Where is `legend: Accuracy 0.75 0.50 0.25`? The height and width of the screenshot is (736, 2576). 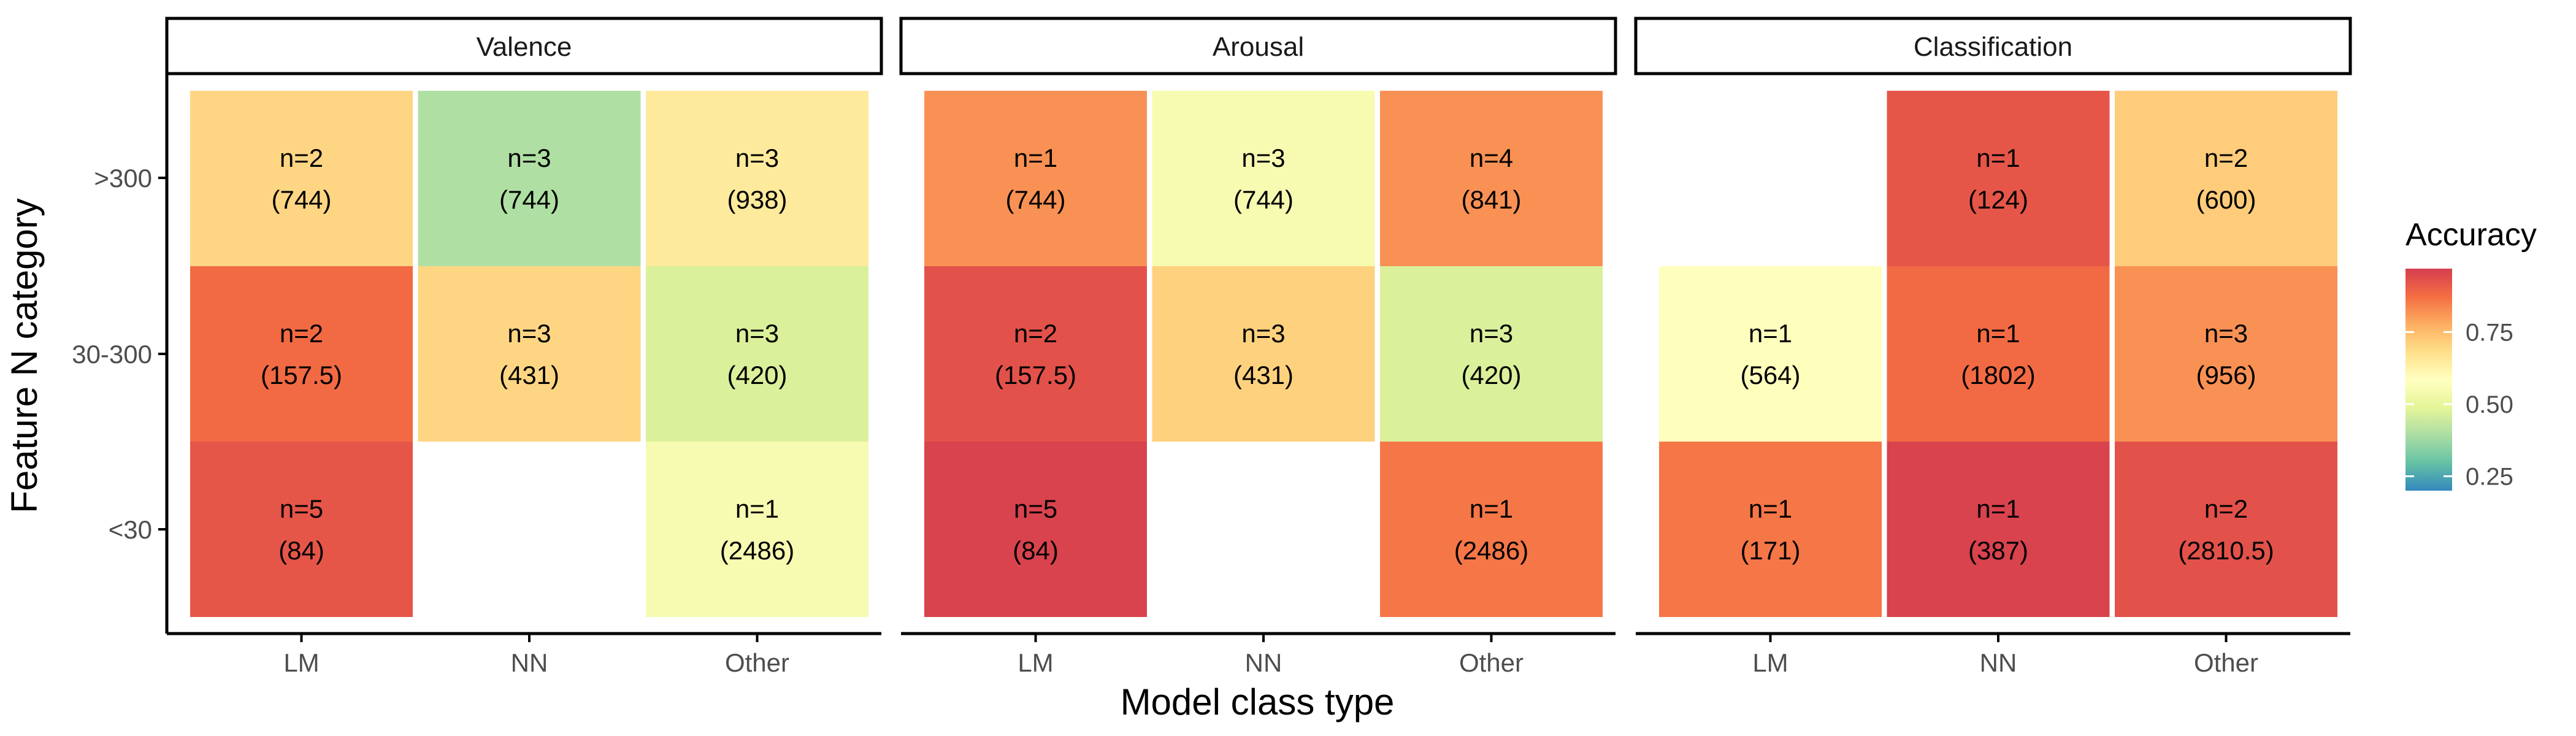 legend: Accuracy 0.75 0.50 0.25 is located at coordinates (2471, 354).